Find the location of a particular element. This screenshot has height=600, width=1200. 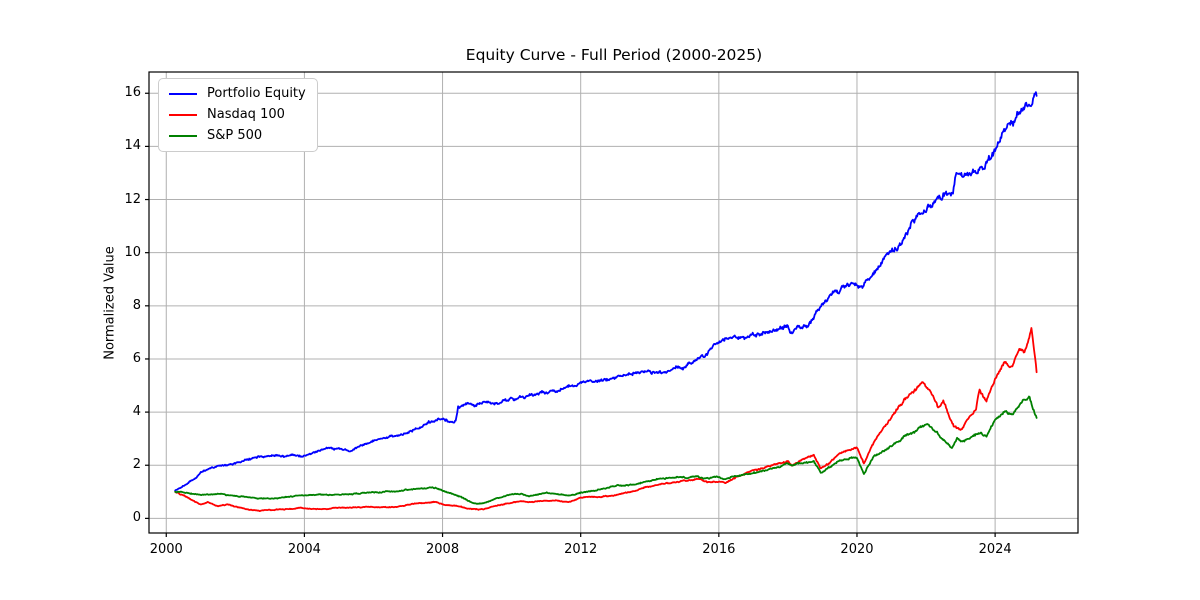

y-tick-label: 16 is located at coordinates (132, 93).